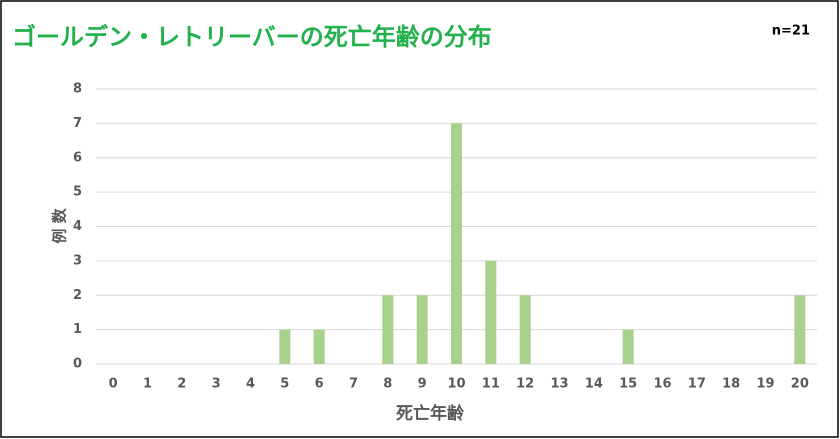 The image size is (840, 439). I want to click on chart-title: ゴールデン・レトリーバーの死亡年齢の分布, so click(252, 37).